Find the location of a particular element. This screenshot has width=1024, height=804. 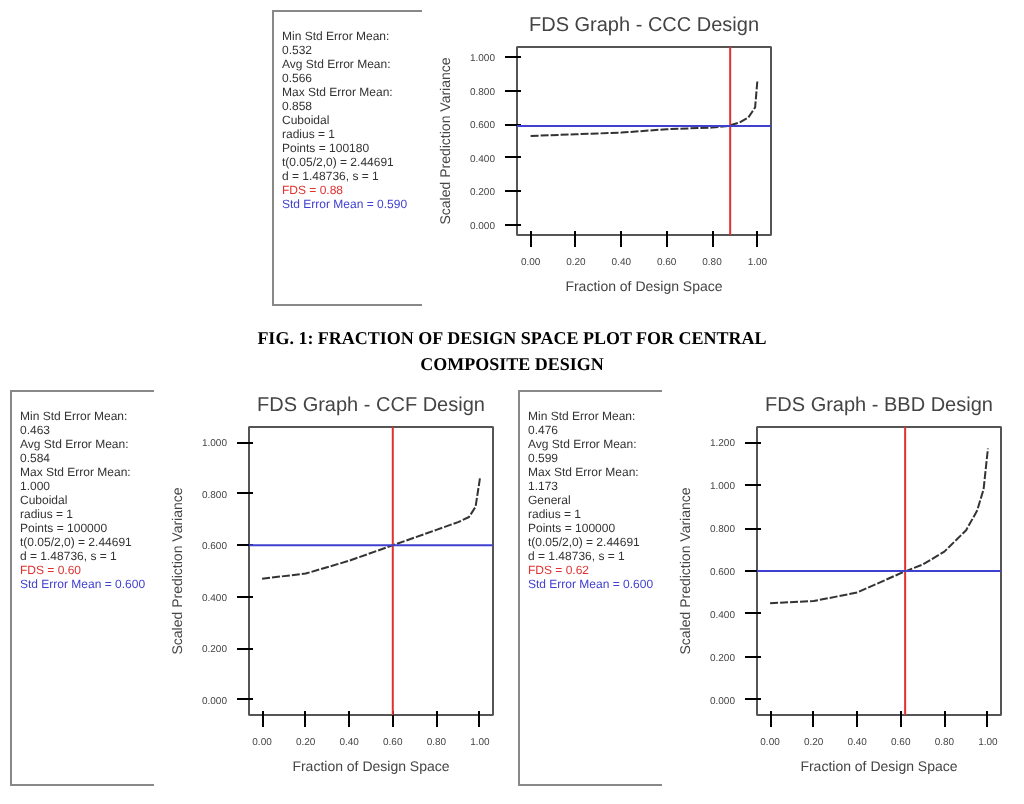

chart-title: FDS Graph - CCC Design is located at coordinates (644, 26).